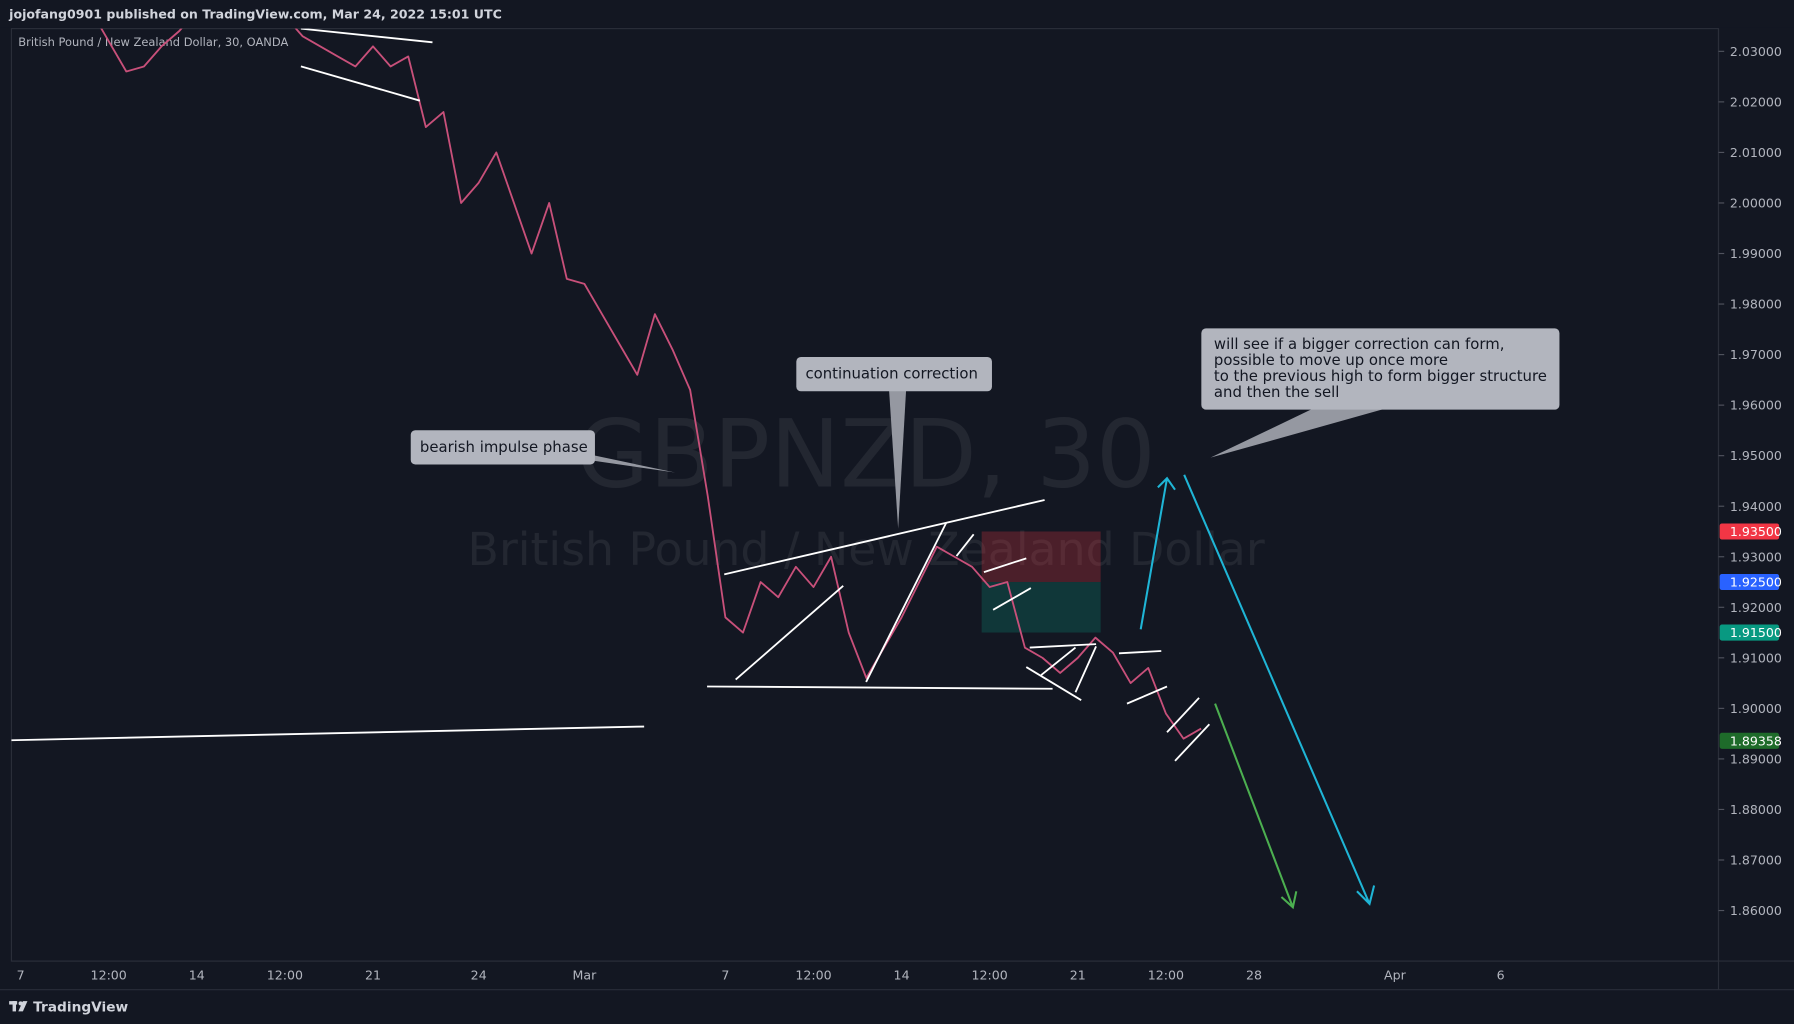 Image resolution: width=1794 pixels, height=1024 pixels. I want to click on annotation-text: and then the sell, so click(1276, 392).